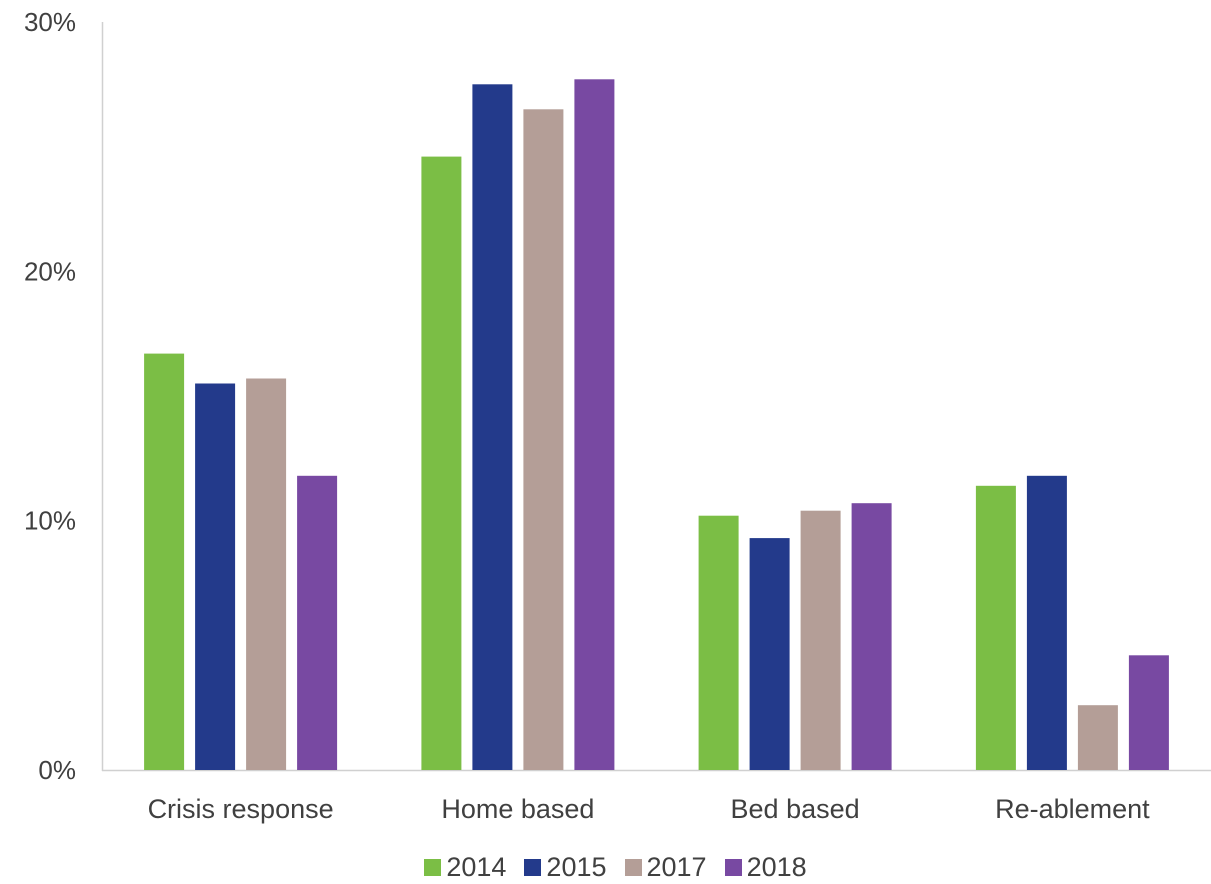 The width and height of the screenshot is (1211, 884). Describe the element at coordinates (476, 866) in the screenshot. I see `legend-label: 2014` at that location.